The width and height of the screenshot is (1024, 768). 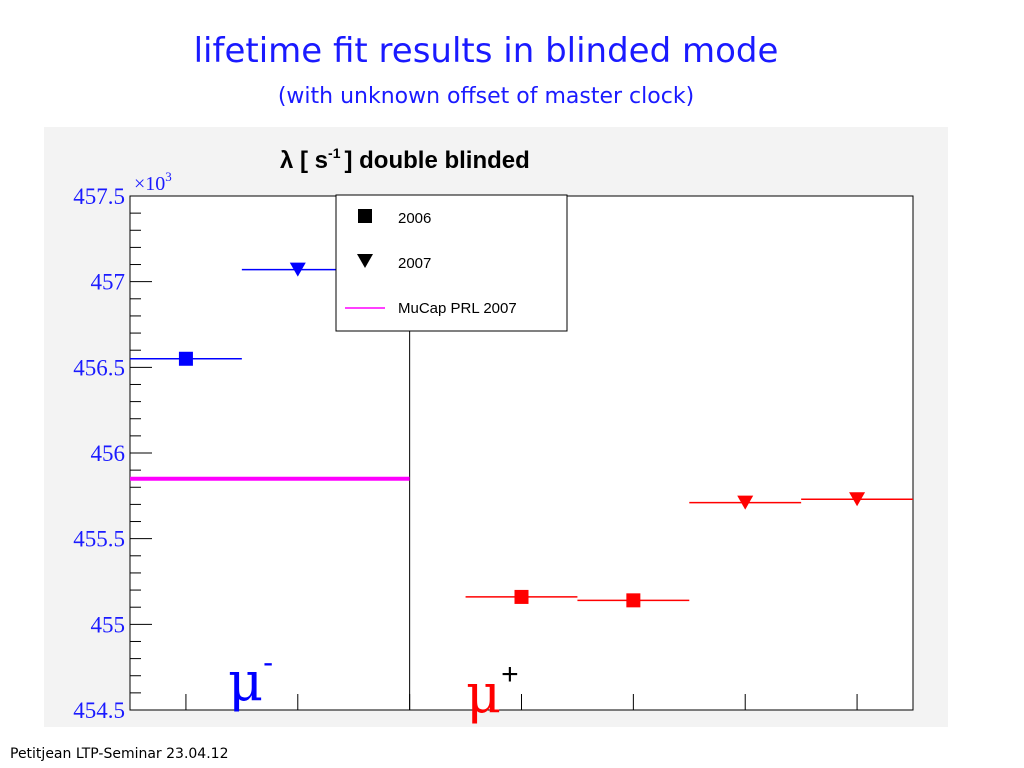 I want to click on y-tick-label: 456, so click(x=108, y=453).